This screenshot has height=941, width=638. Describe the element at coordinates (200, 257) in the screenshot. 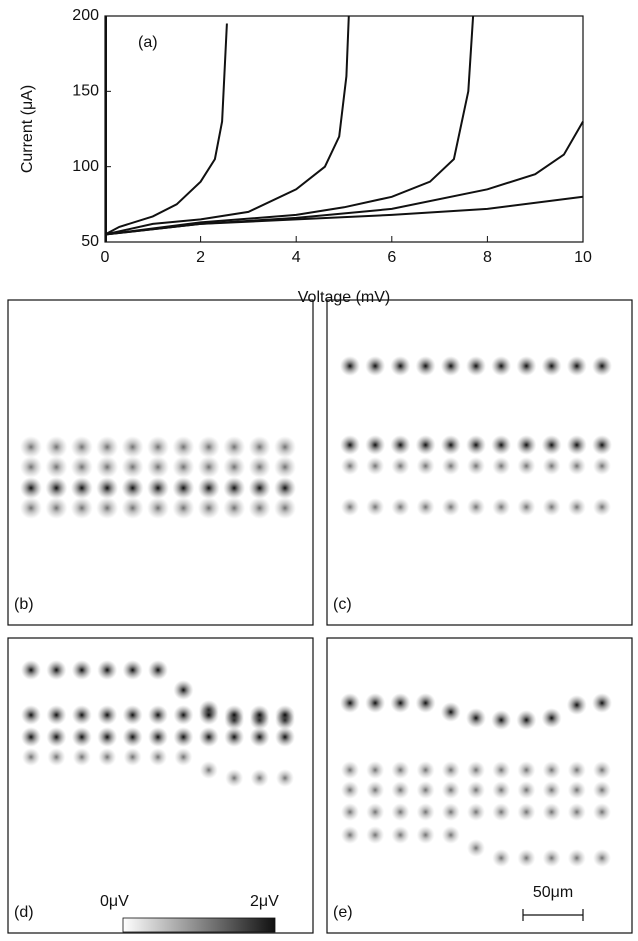

I see `x-tick-label: 2` at that location.